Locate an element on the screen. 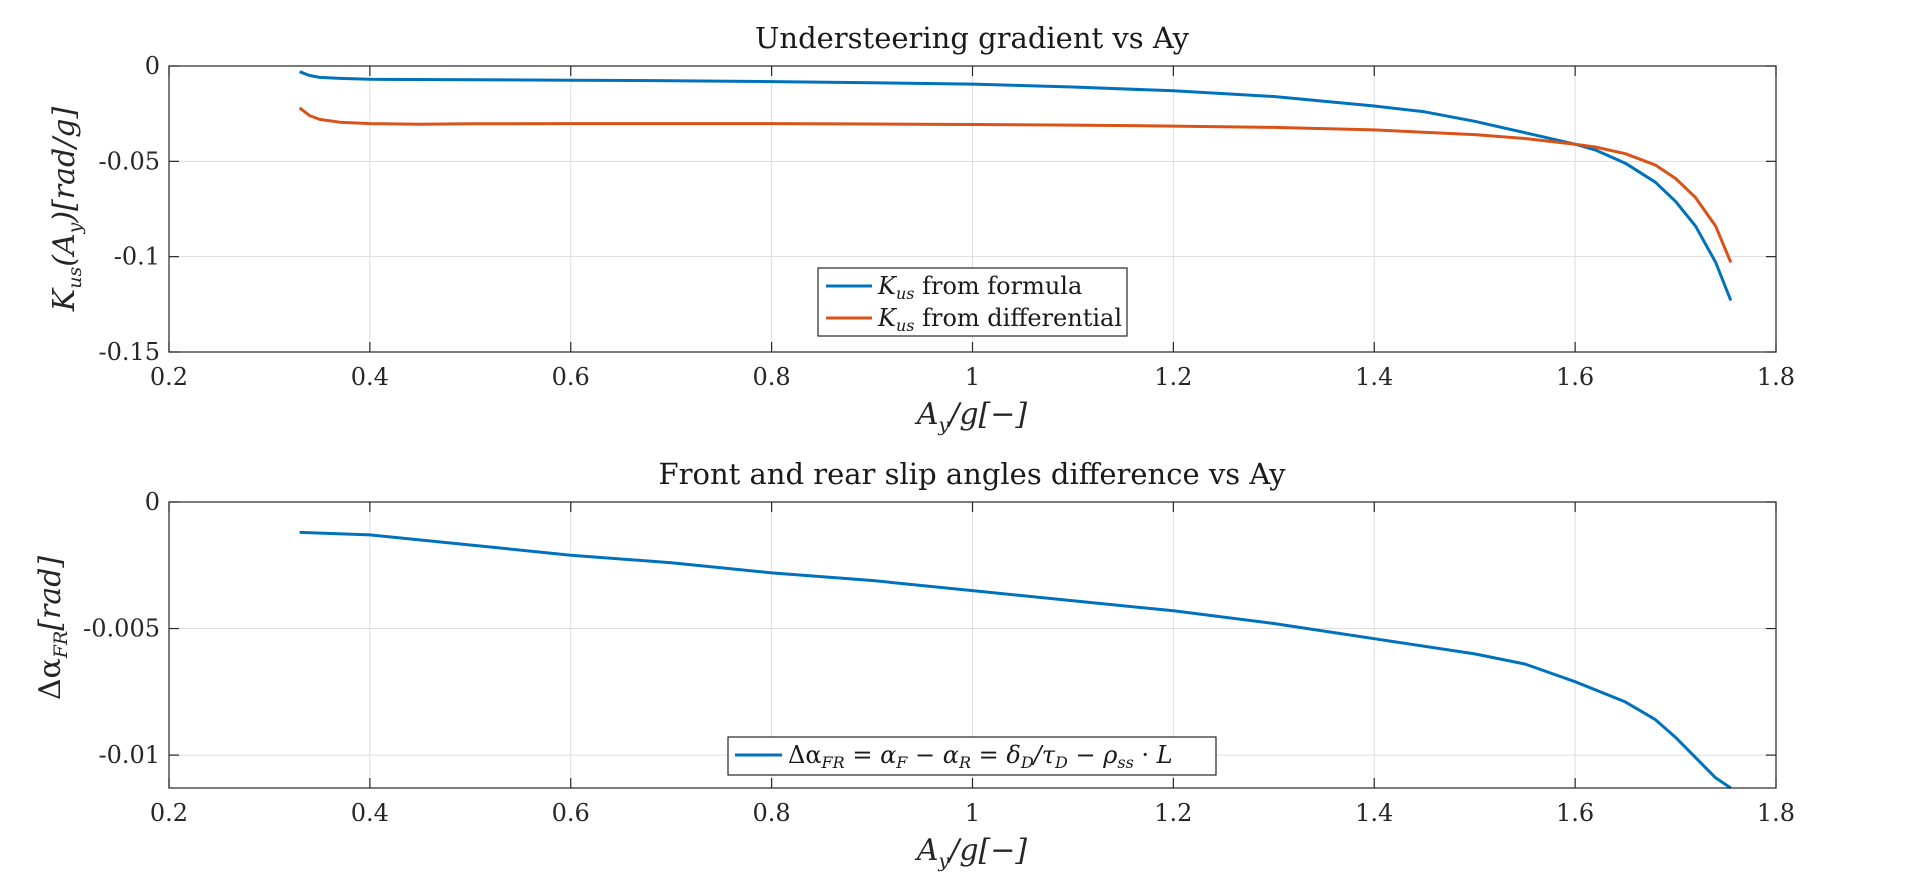  legend: Kus from formula Kus from differential is located at coordinates (972, 302).